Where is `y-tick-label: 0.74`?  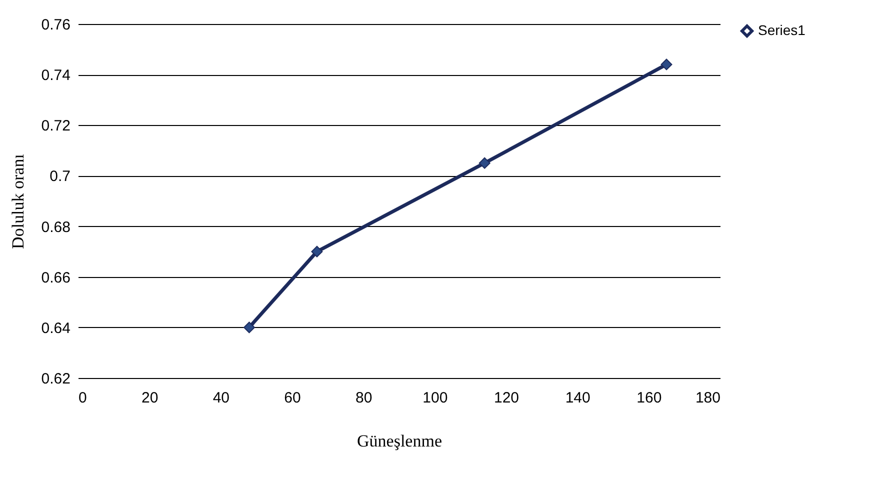 y-tick-label: 0.74 is located at coordinates (55, 75).